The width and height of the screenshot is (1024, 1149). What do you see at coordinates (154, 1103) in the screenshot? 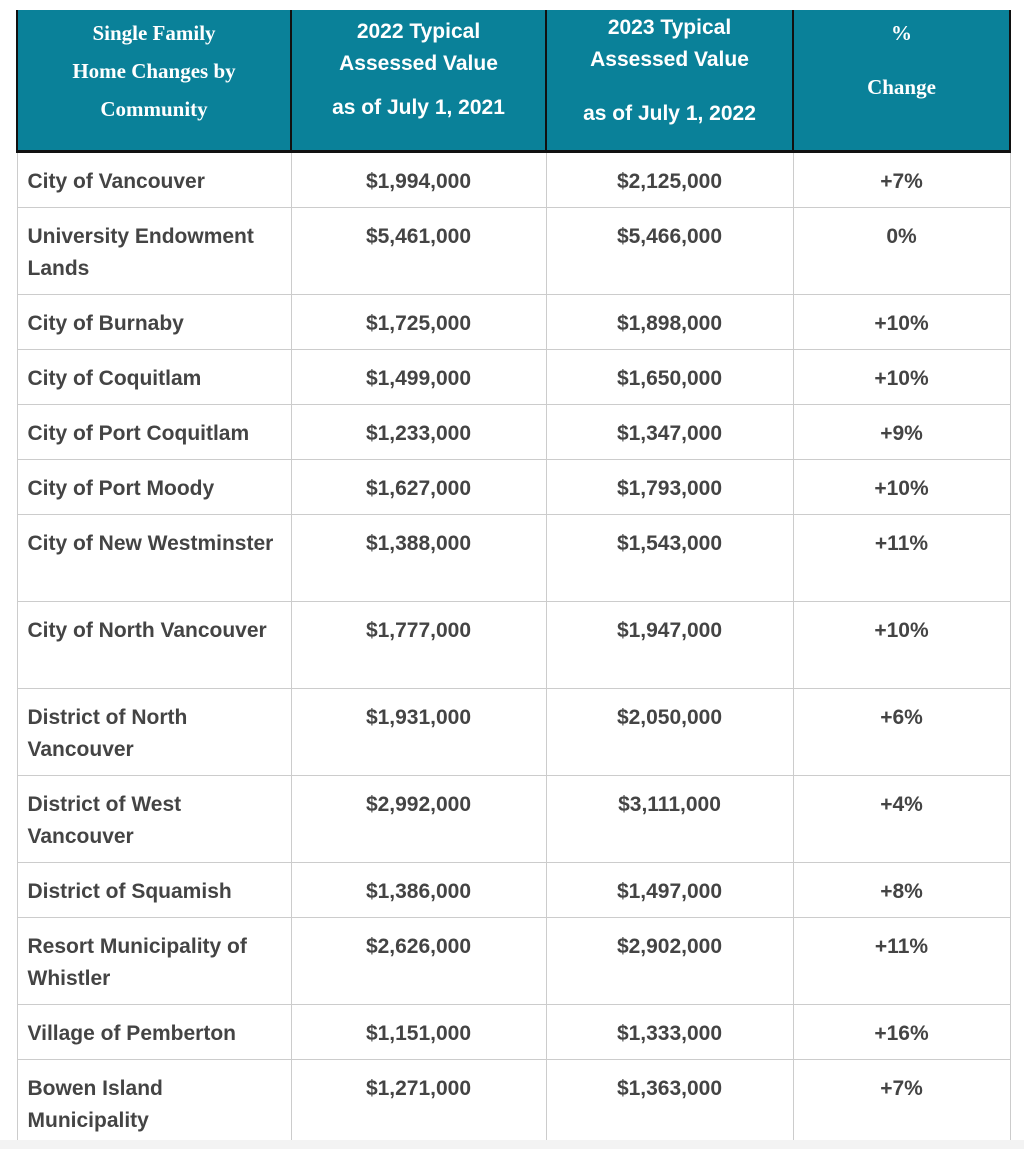
I see `community-cell: Bowen Island Municipality` at bounding box center [154, 1103].